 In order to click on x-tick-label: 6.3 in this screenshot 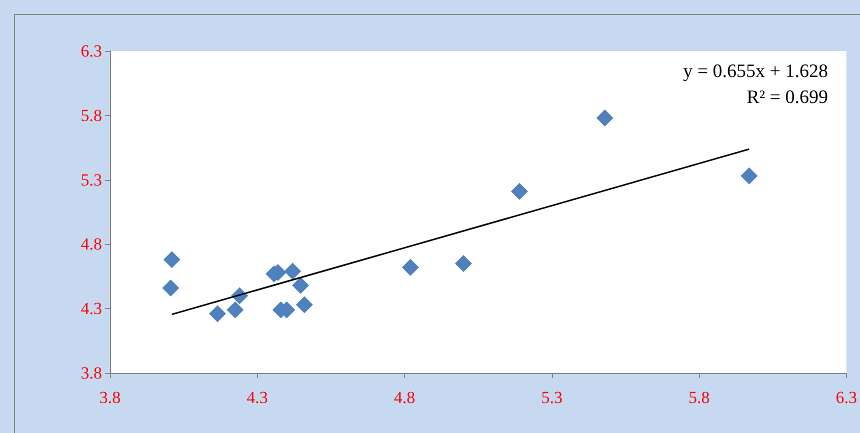, I will do `click(846, 397)`.